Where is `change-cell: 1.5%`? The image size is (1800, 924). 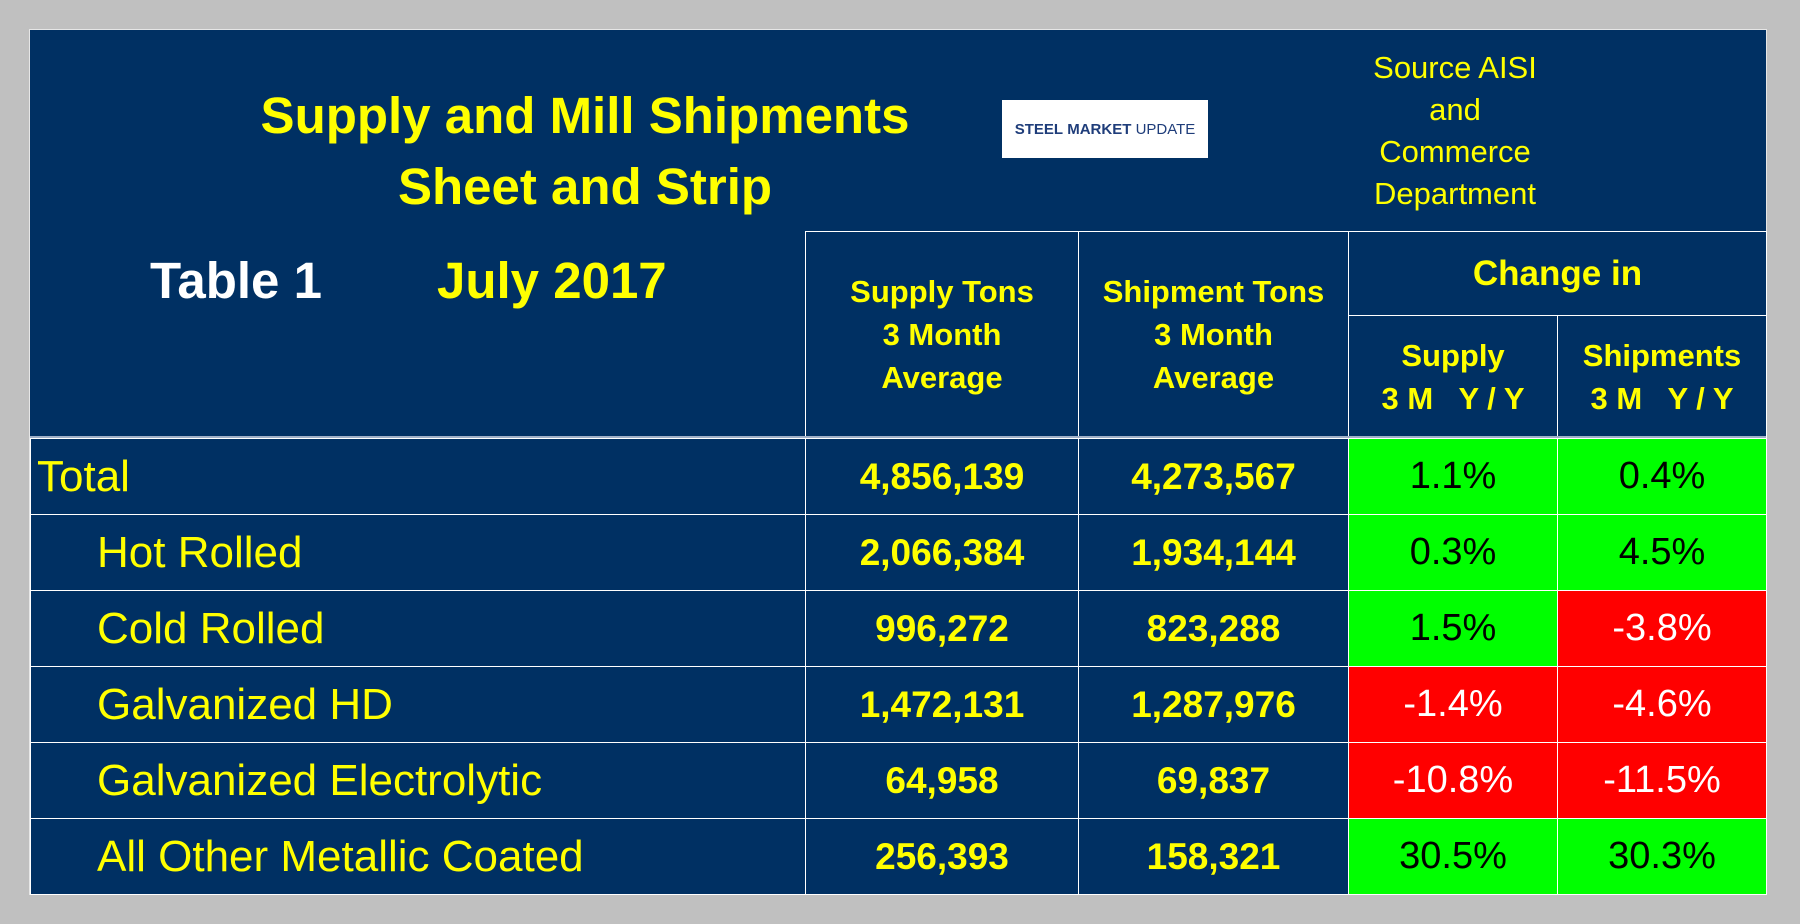
change-cell: 1.5% is located at coordinates (1453, 628).